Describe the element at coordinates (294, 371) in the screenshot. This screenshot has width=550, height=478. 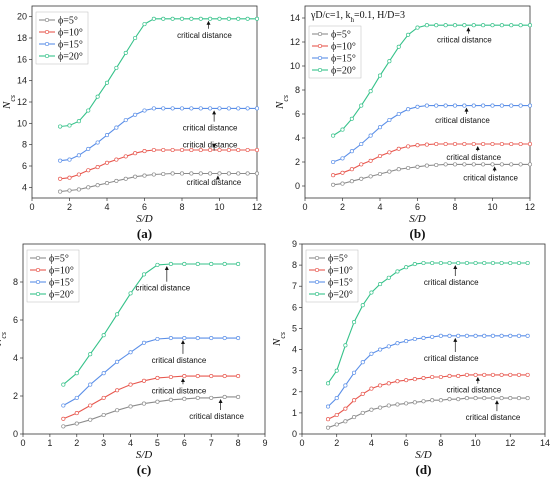
I see `y-tick-label: 3` at that location.